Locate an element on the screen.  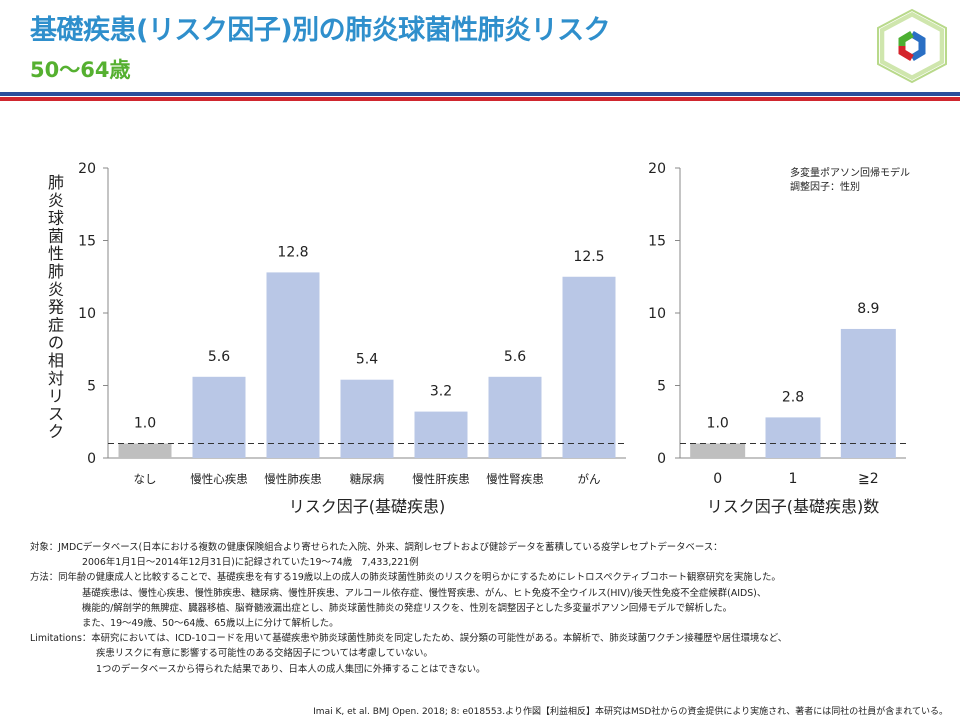
notes-method-label: 方法： is located at coordinates (44, 578).